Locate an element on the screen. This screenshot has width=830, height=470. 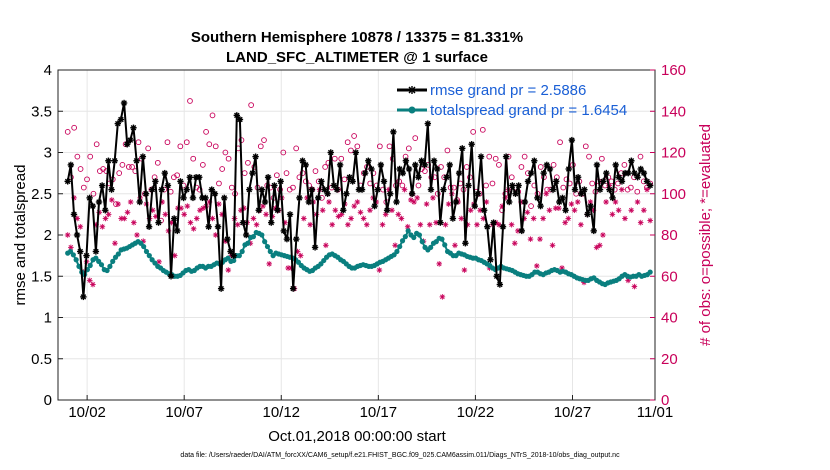
y-tick-label: 1.5 is located at coordinates (41, 276).